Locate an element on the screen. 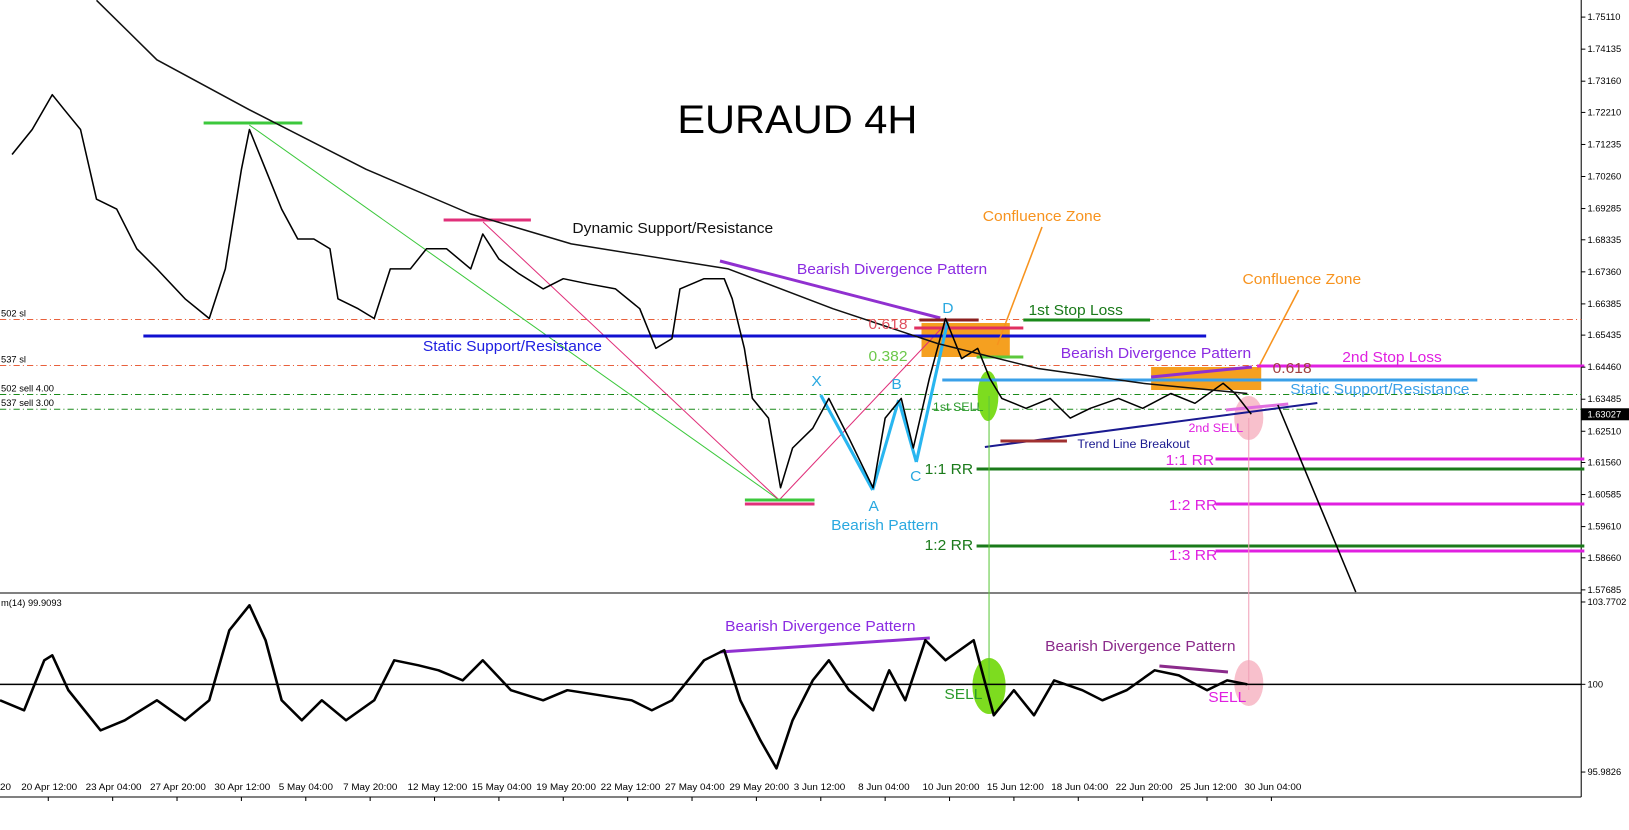  x-tick-label: 27 May 04:00 is located at coordinates (695, 787).